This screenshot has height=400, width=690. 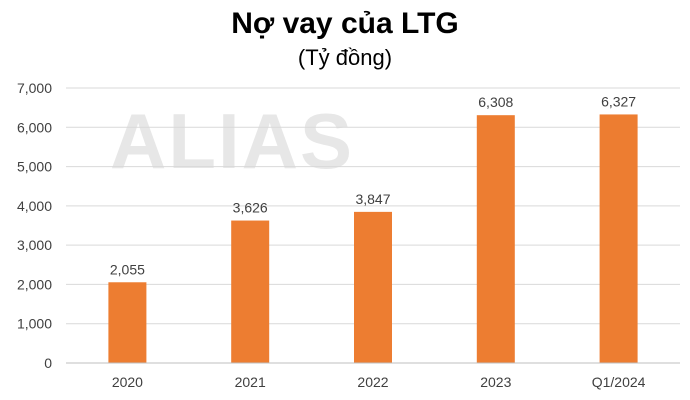 What do you see at coordinates (34, 88) in the screenshot?
I see `y-tick-label: 7,000` at bounding box center [34, 88].